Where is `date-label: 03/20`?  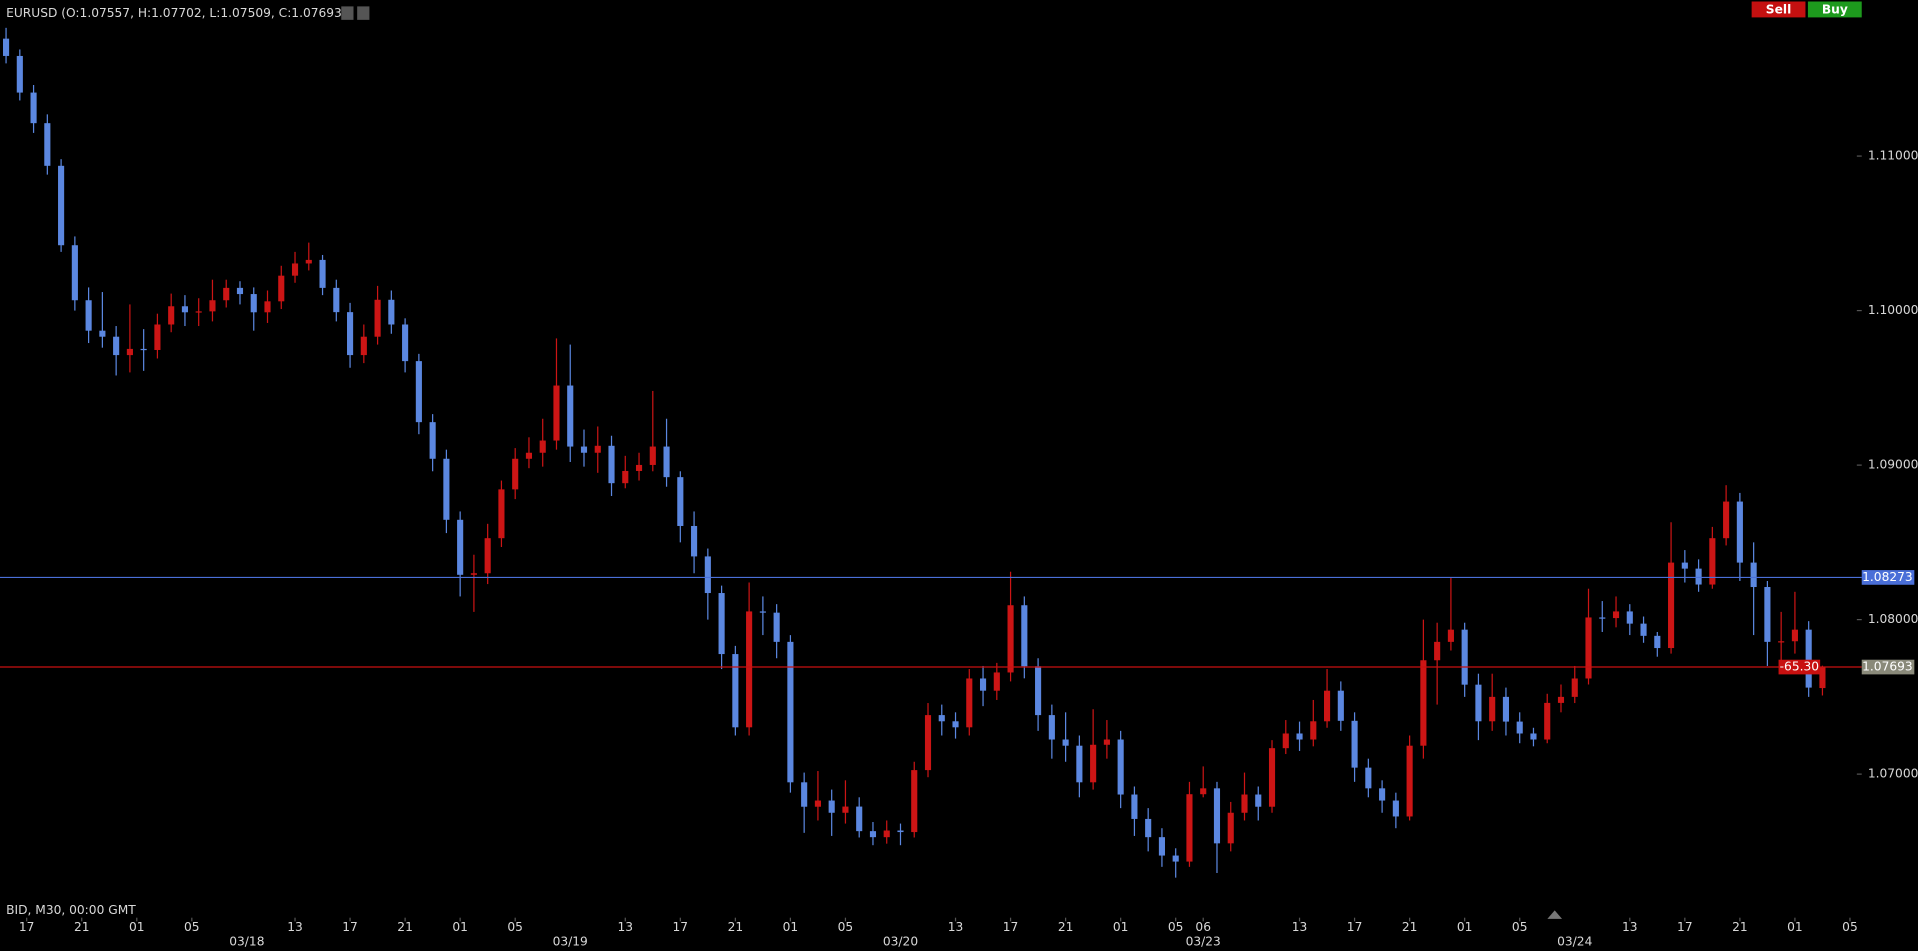
date-label: 03/20 is located at coordinates (900, 942).